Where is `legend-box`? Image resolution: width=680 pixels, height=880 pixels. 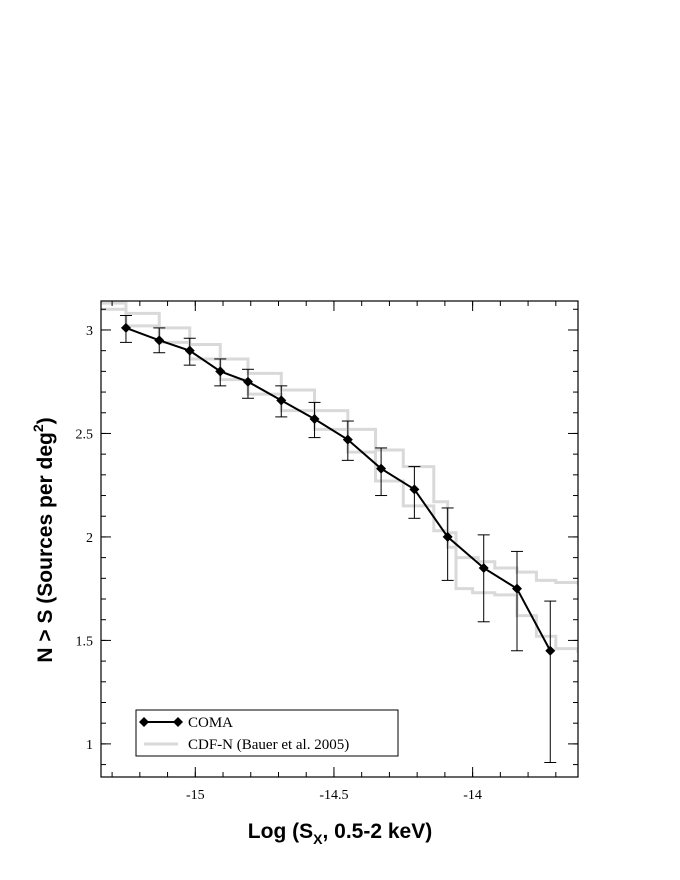 legend-box is located at coordinates (267, 733).